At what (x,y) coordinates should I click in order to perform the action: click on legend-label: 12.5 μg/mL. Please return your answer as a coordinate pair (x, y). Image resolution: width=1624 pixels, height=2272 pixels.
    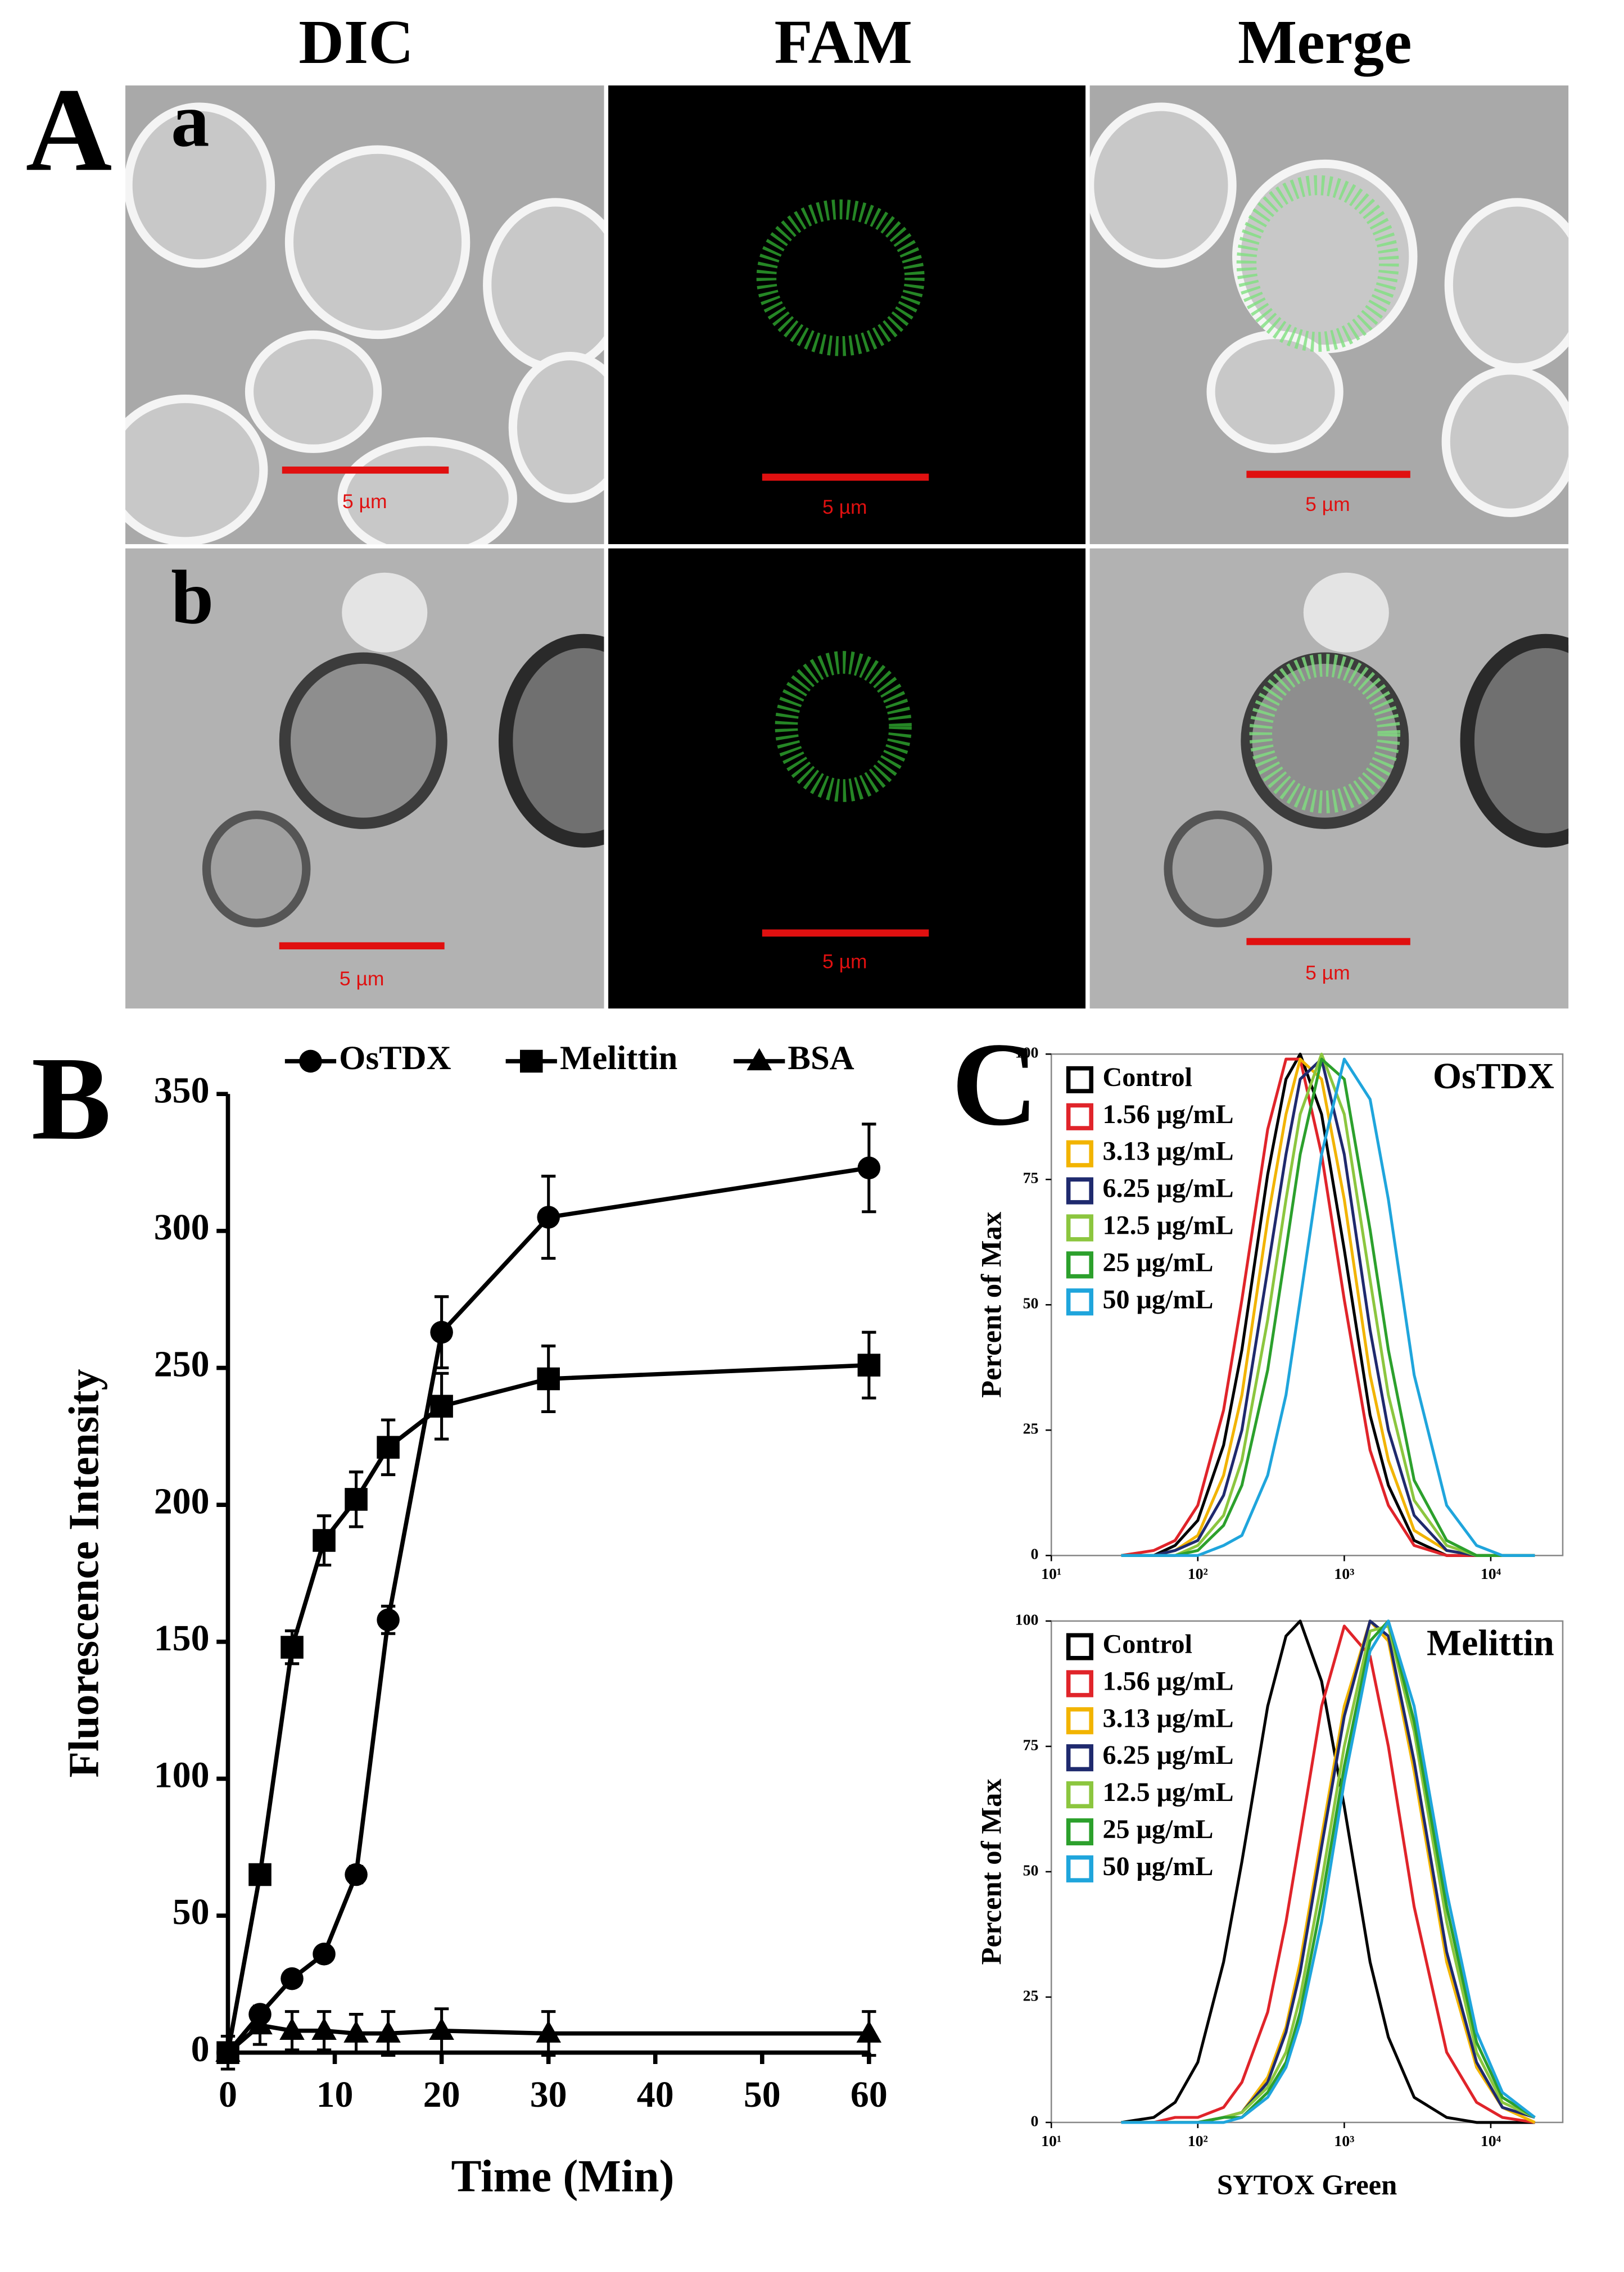
    Looking at the image, I should click on (1167, 1792).